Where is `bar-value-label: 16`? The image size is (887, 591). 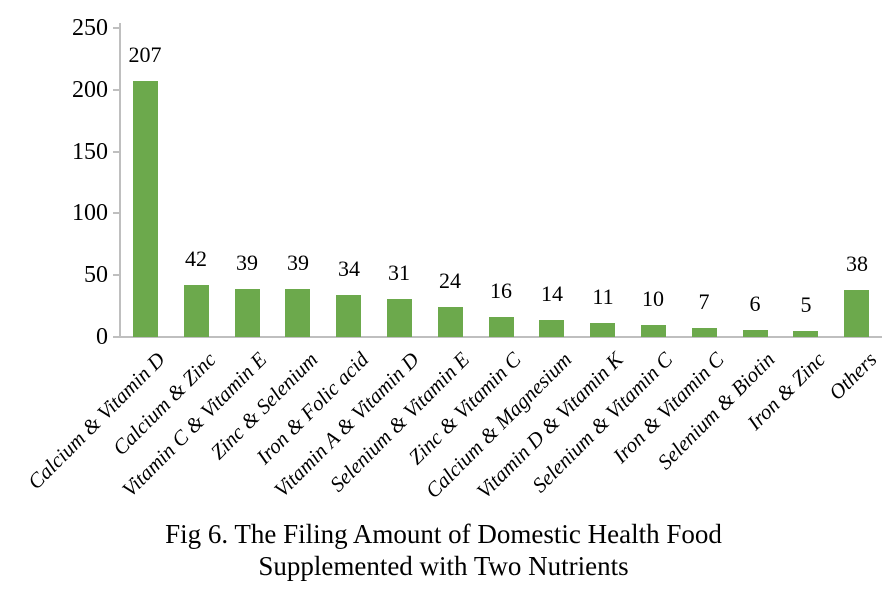
bar-value-label: 16 is located at coordinates (501, 290).